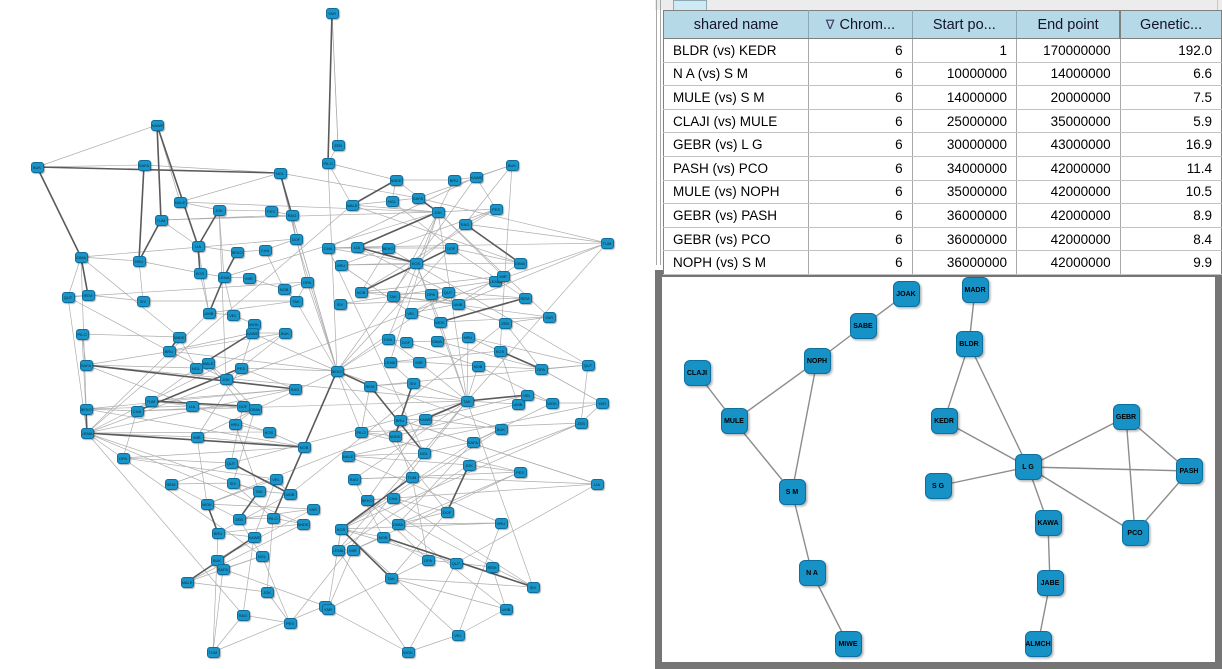 The width and height of the screenshot is (1222, 669). What do you see at coordinates (419, 362) in the screenshot?
I see `network-node: MIR` at bounding box center [419, 362].